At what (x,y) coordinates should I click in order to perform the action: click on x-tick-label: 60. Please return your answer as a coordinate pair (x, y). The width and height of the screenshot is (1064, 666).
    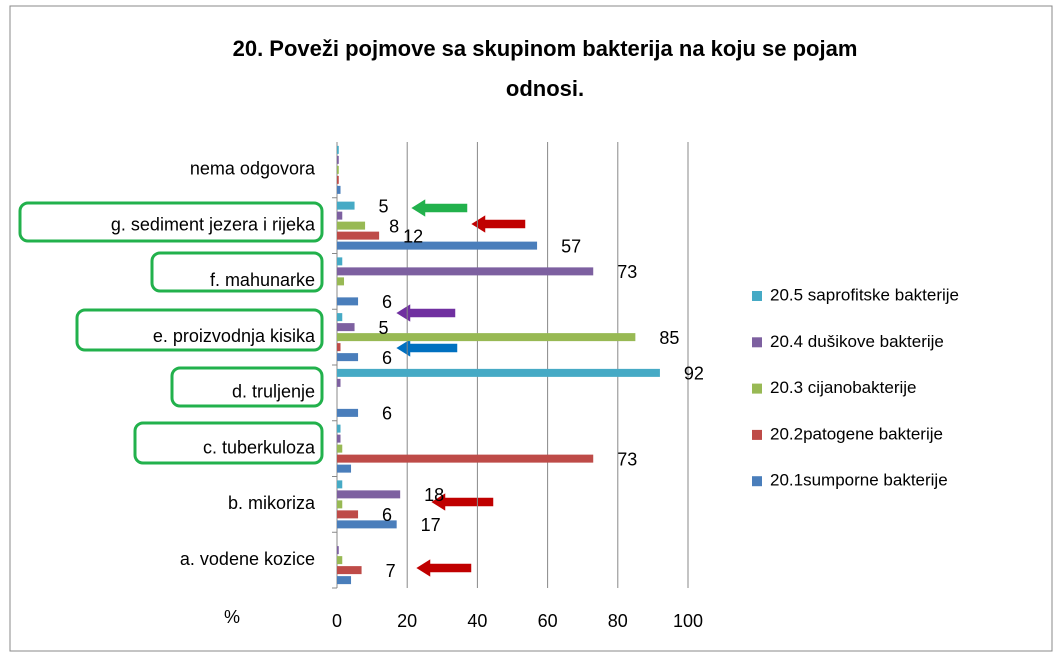
    Looking at the image, I should click on (548, 621).